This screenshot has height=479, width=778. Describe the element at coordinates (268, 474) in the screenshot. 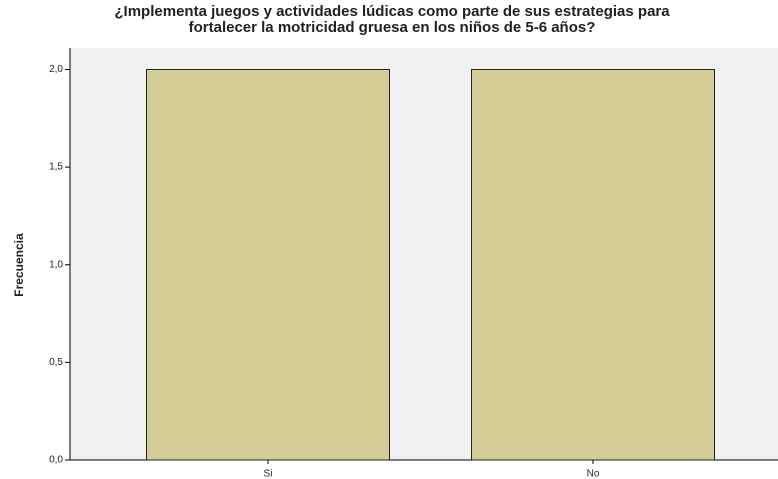

I see `x-tick-label: Si` at that location.